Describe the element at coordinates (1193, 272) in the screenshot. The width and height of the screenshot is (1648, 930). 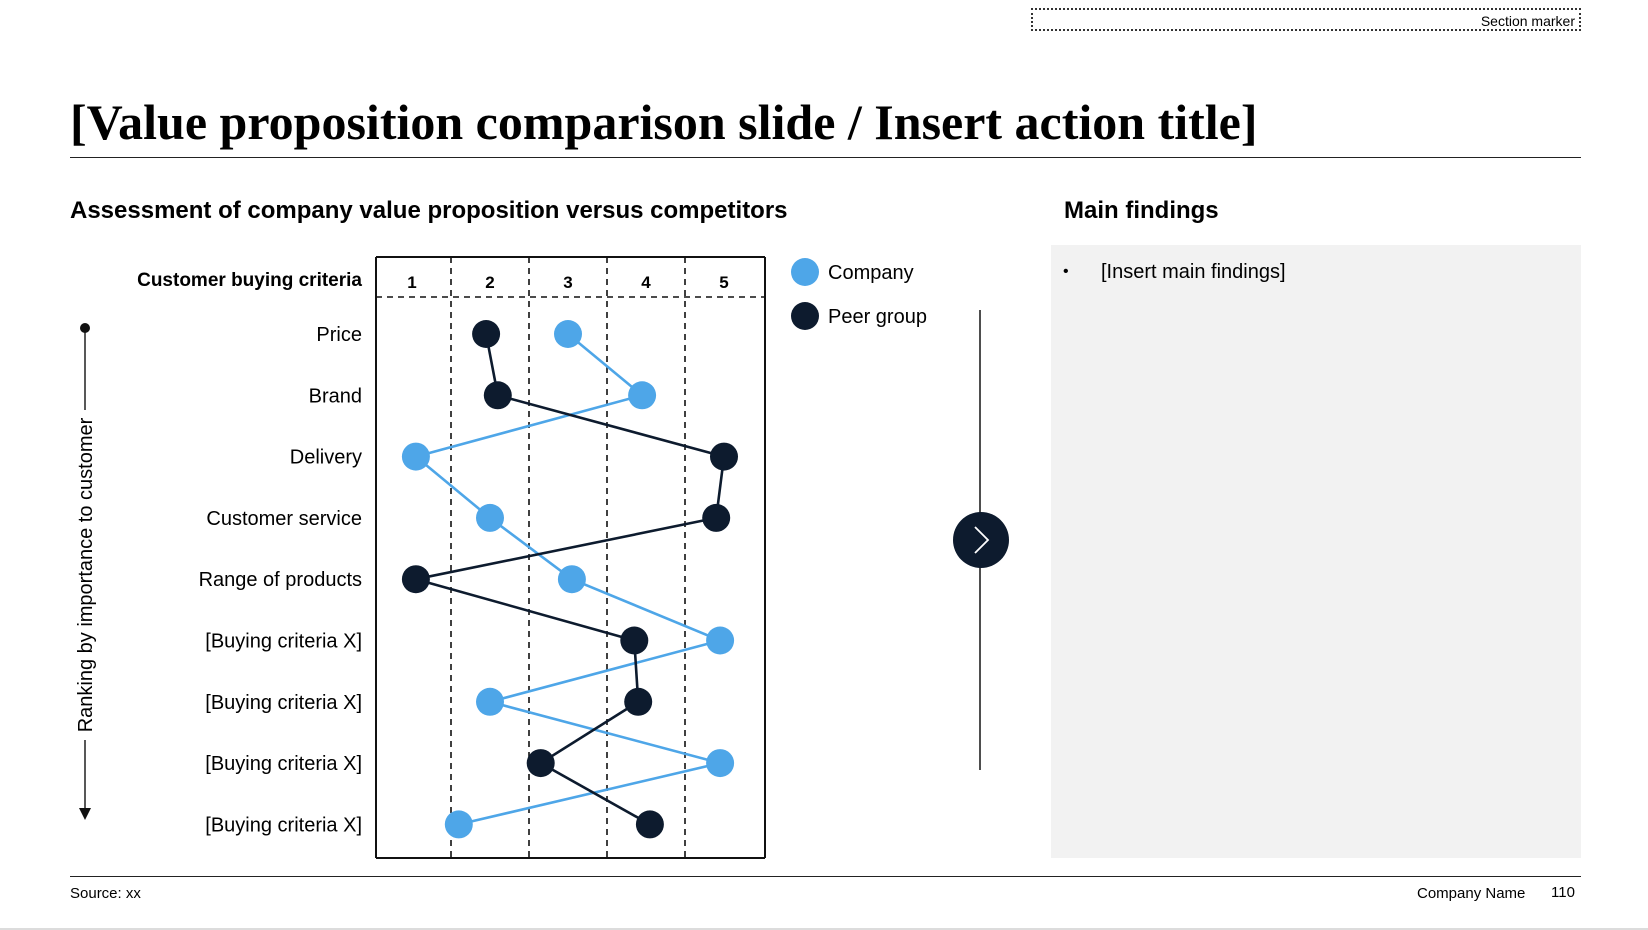
I see `findings-item-text: [Insert main findings]` at that location.